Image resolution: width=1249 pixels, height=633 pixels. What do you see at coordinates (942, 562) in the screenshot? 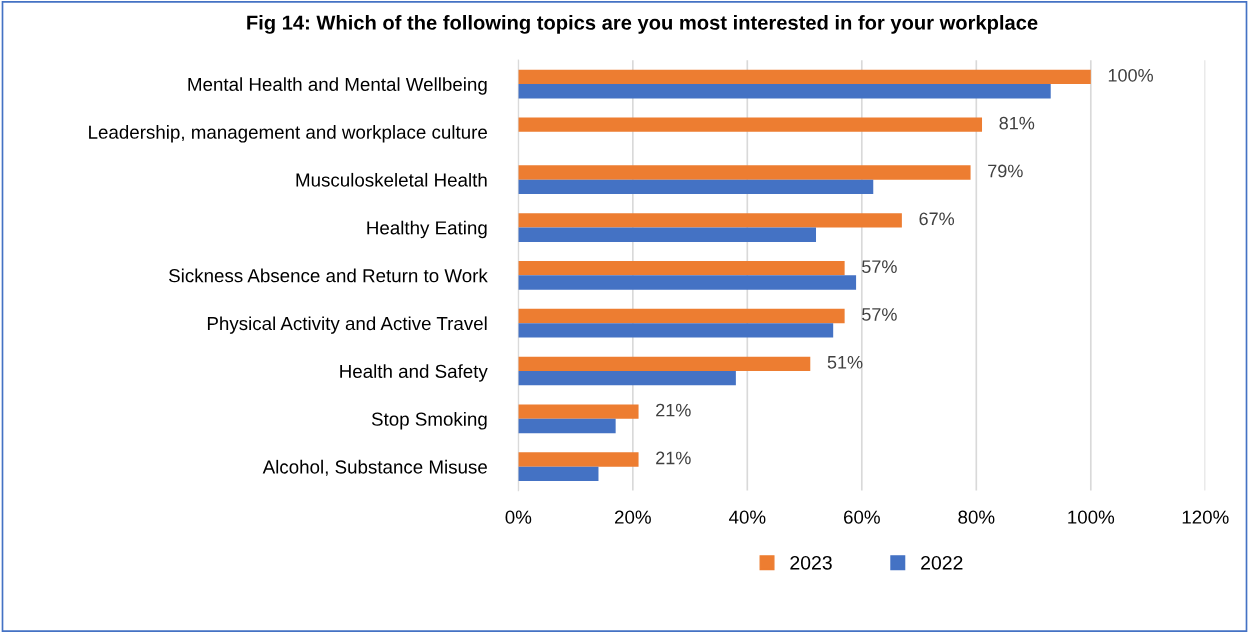
I see `legend-label: 2022` at bounding box center [942, 562].